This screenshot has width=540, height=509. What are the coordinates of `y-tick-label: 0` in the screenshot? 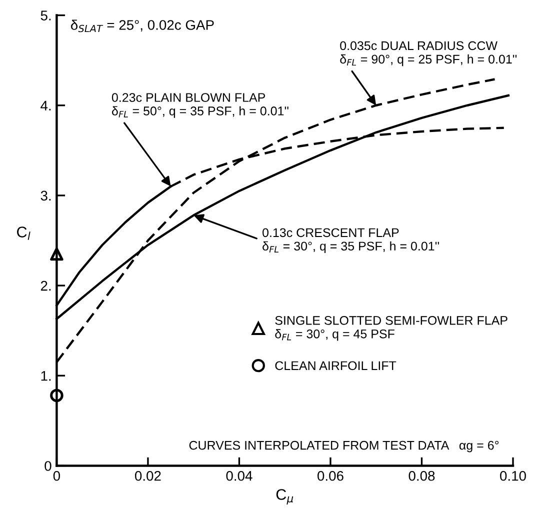 It's located at (48, 466).